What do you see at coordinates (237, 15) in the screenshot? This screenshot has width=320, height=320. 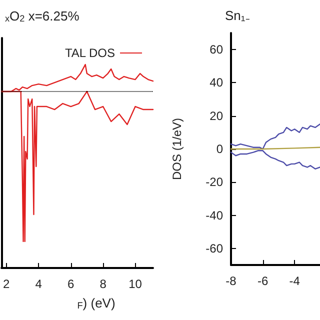 I see `chart-title: Sn₁₋` at bounding box center [237, 15].